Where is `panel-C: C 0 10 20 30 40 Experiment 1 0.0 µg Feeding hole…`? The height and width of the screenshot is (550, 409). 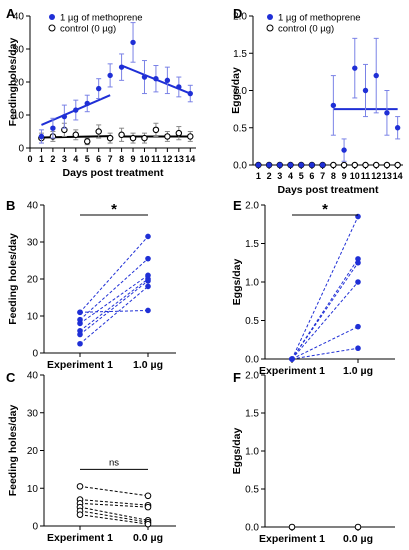
panel-C: C 0 10 20 30 40 Experiment 1 0.0 µg Feeding hole… is located at coordinates (91, 457).